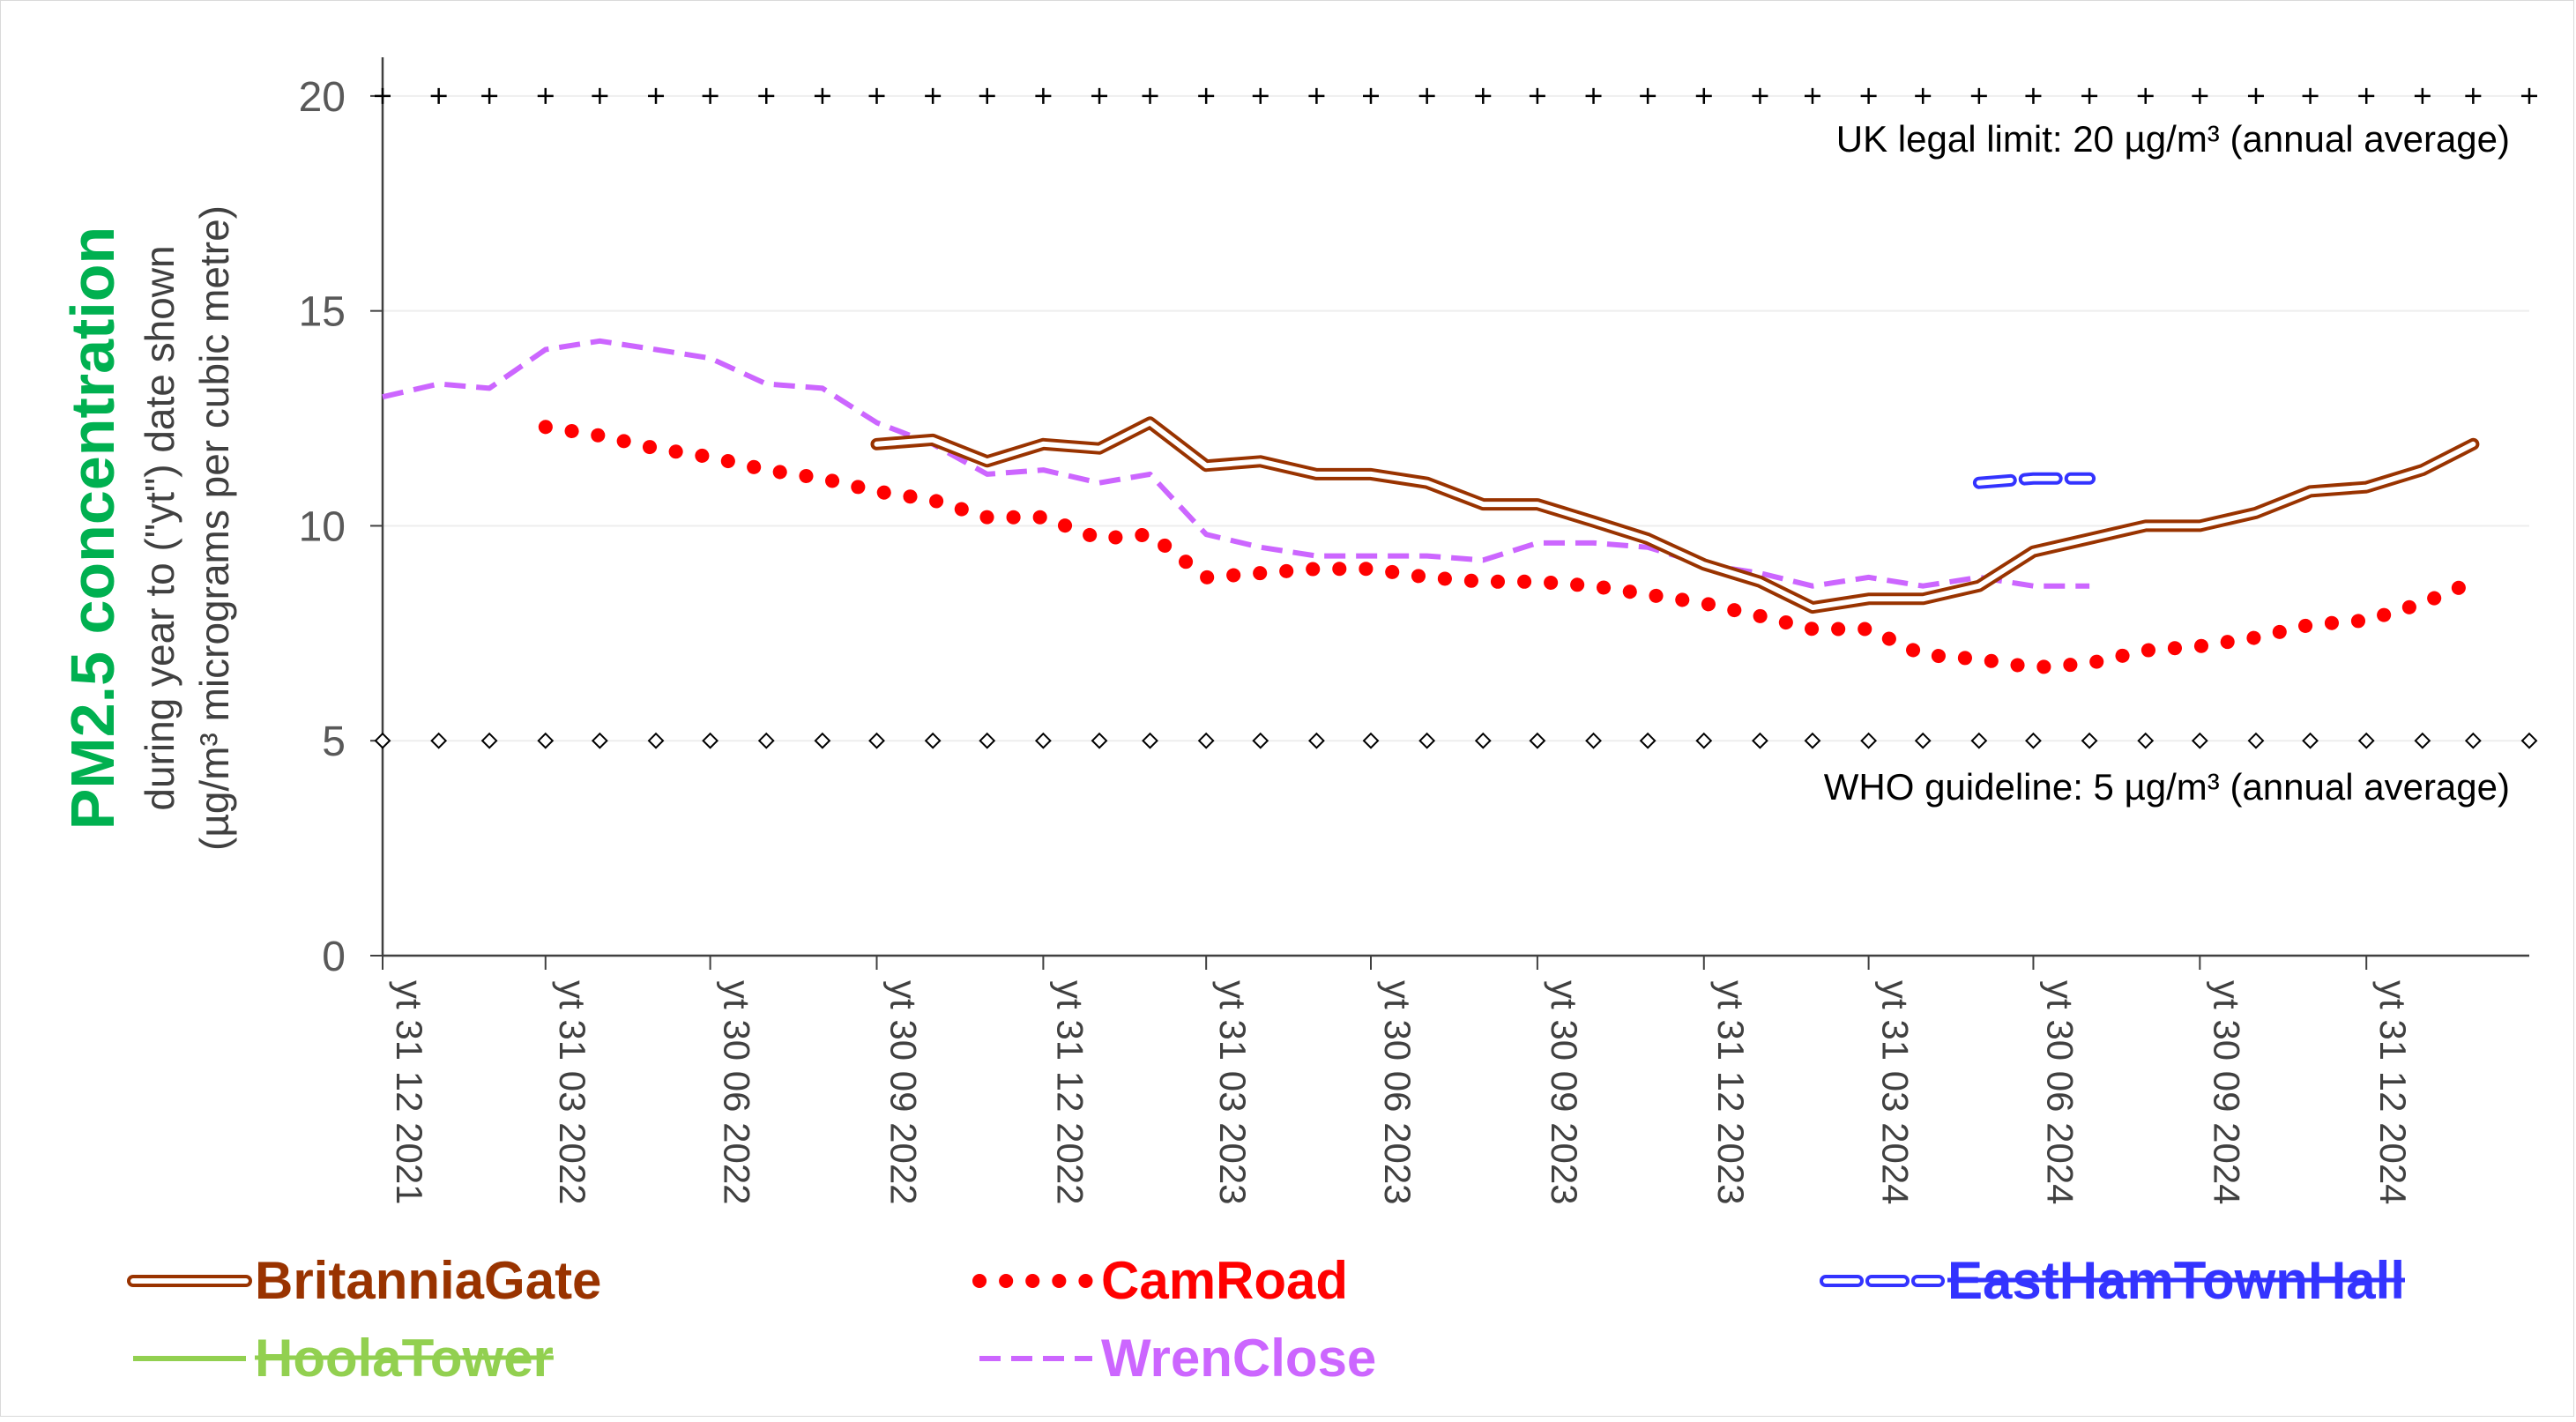 The width and height of the screenshot is (2576, 1422). I want to click on x-tick-label: yt 30 06 2024, so click(2060, 1093).